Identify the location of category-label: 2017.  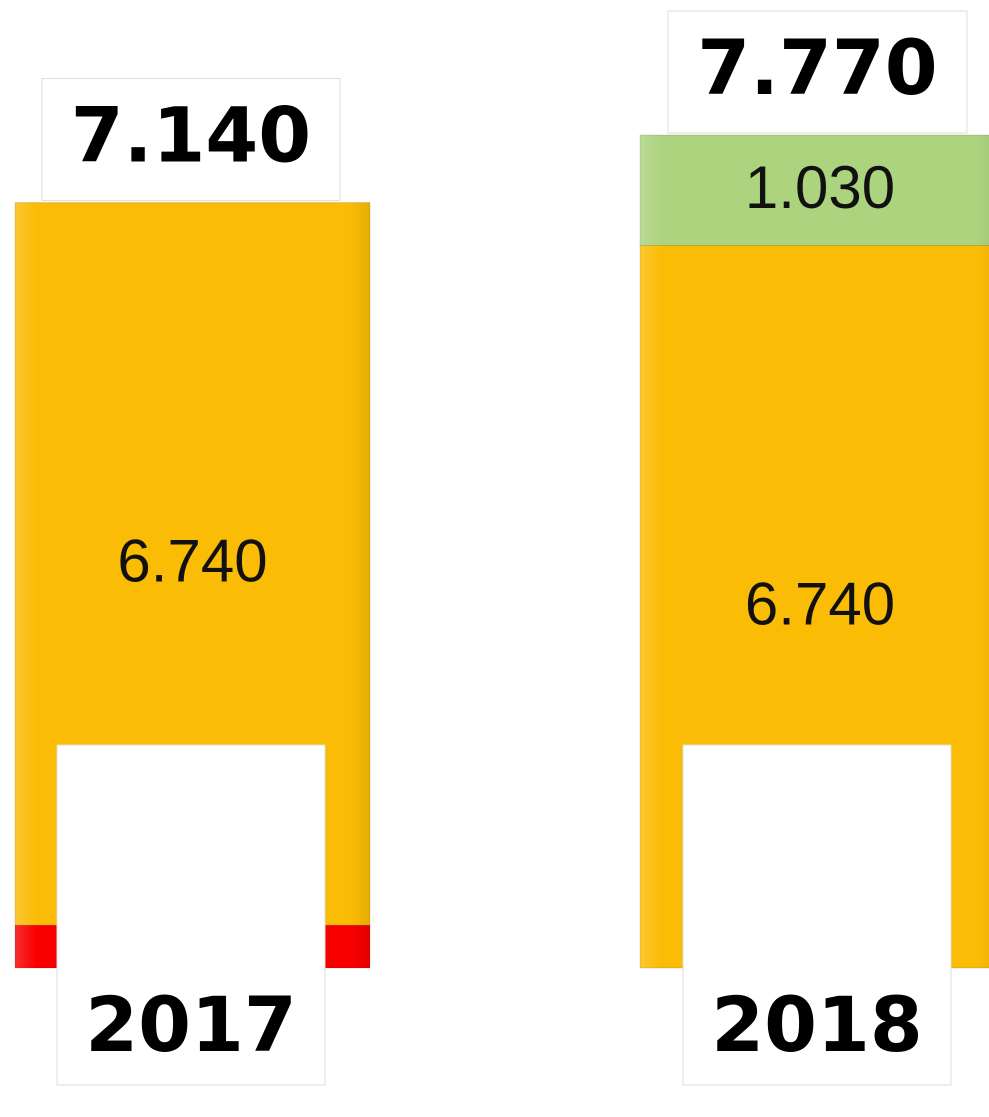
(191, 1024).